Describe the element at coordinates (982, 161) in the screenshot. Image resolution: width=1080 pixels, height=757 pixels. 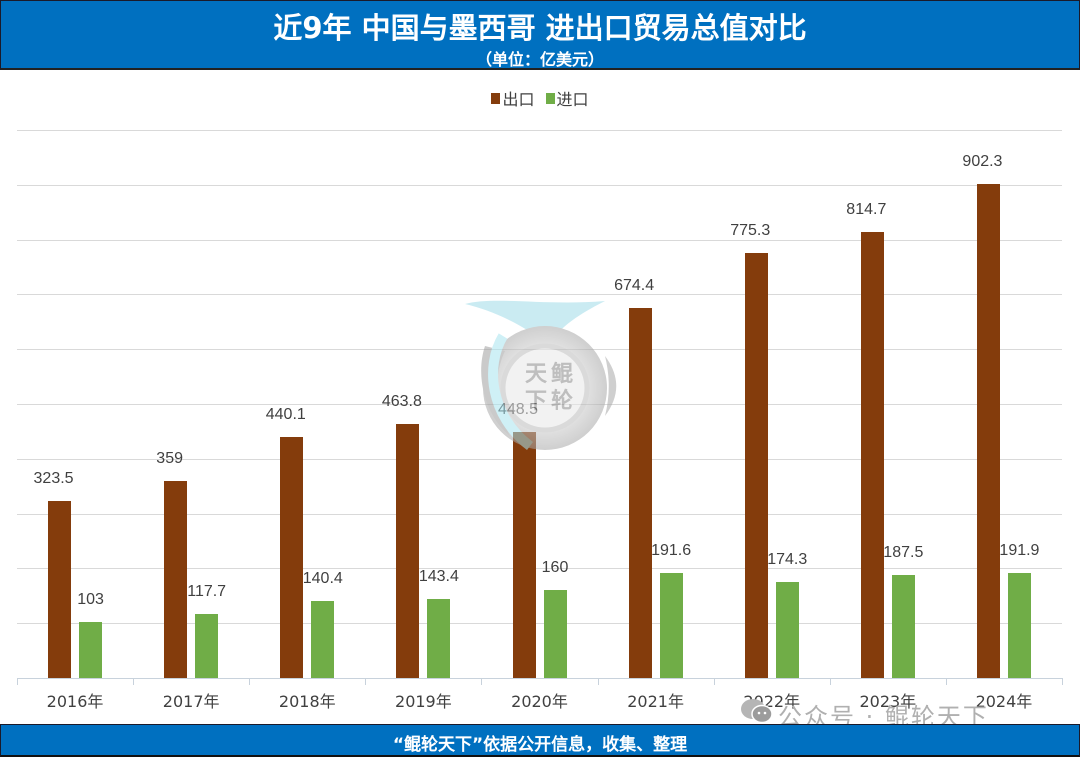
I see `export-value-label: 902.3` at that location.